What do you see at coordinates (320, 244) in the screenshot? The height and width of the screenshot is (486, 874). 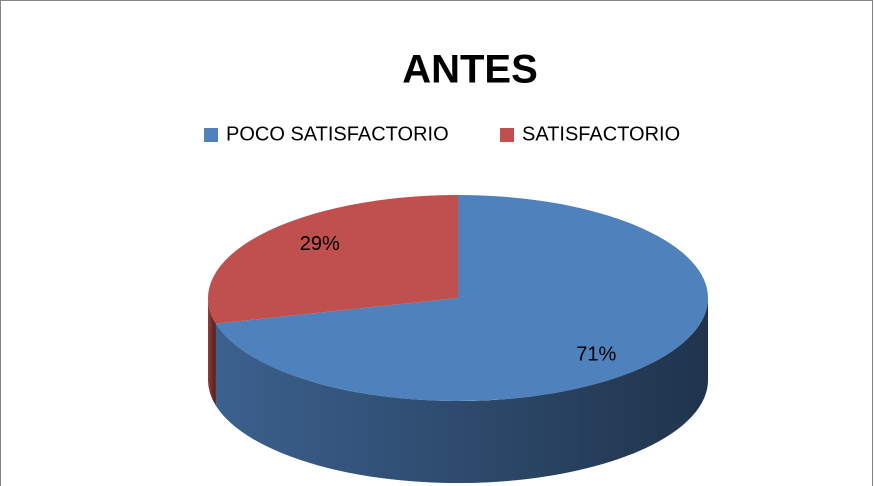 I see `data-label: 29%` at bounding box center [320, 244].